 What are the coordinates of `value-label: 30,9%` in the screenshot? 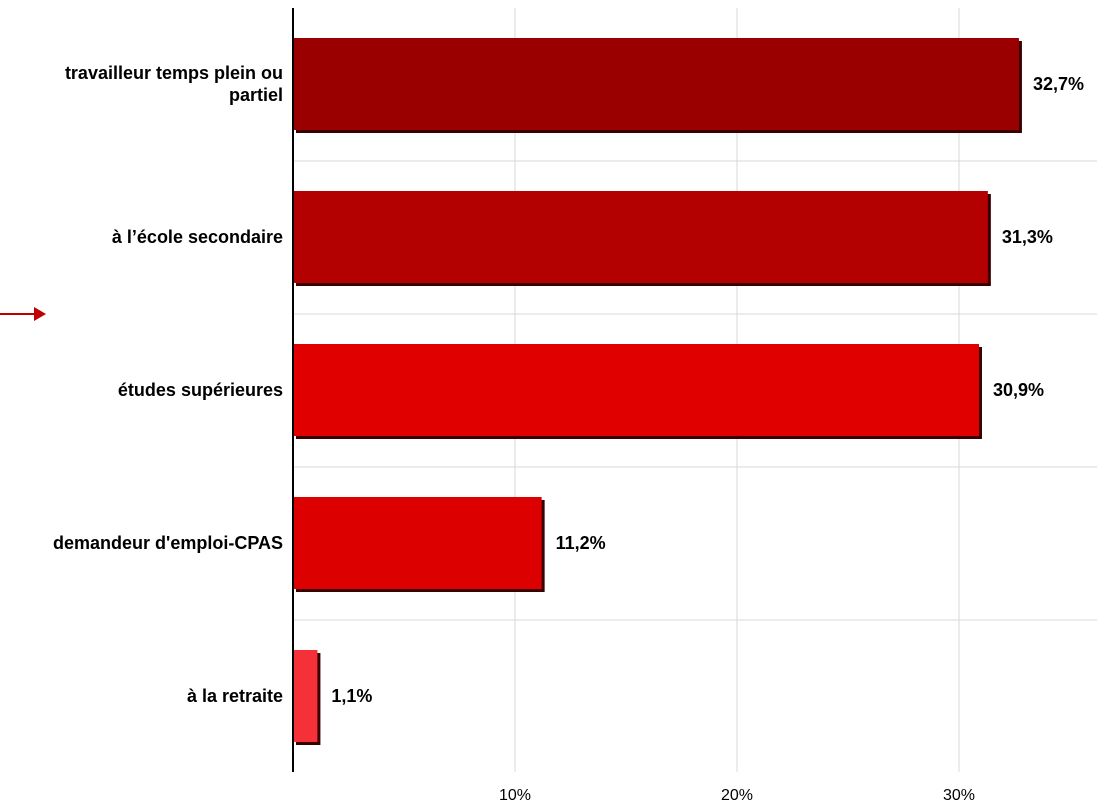 It's located at (1018, 390).